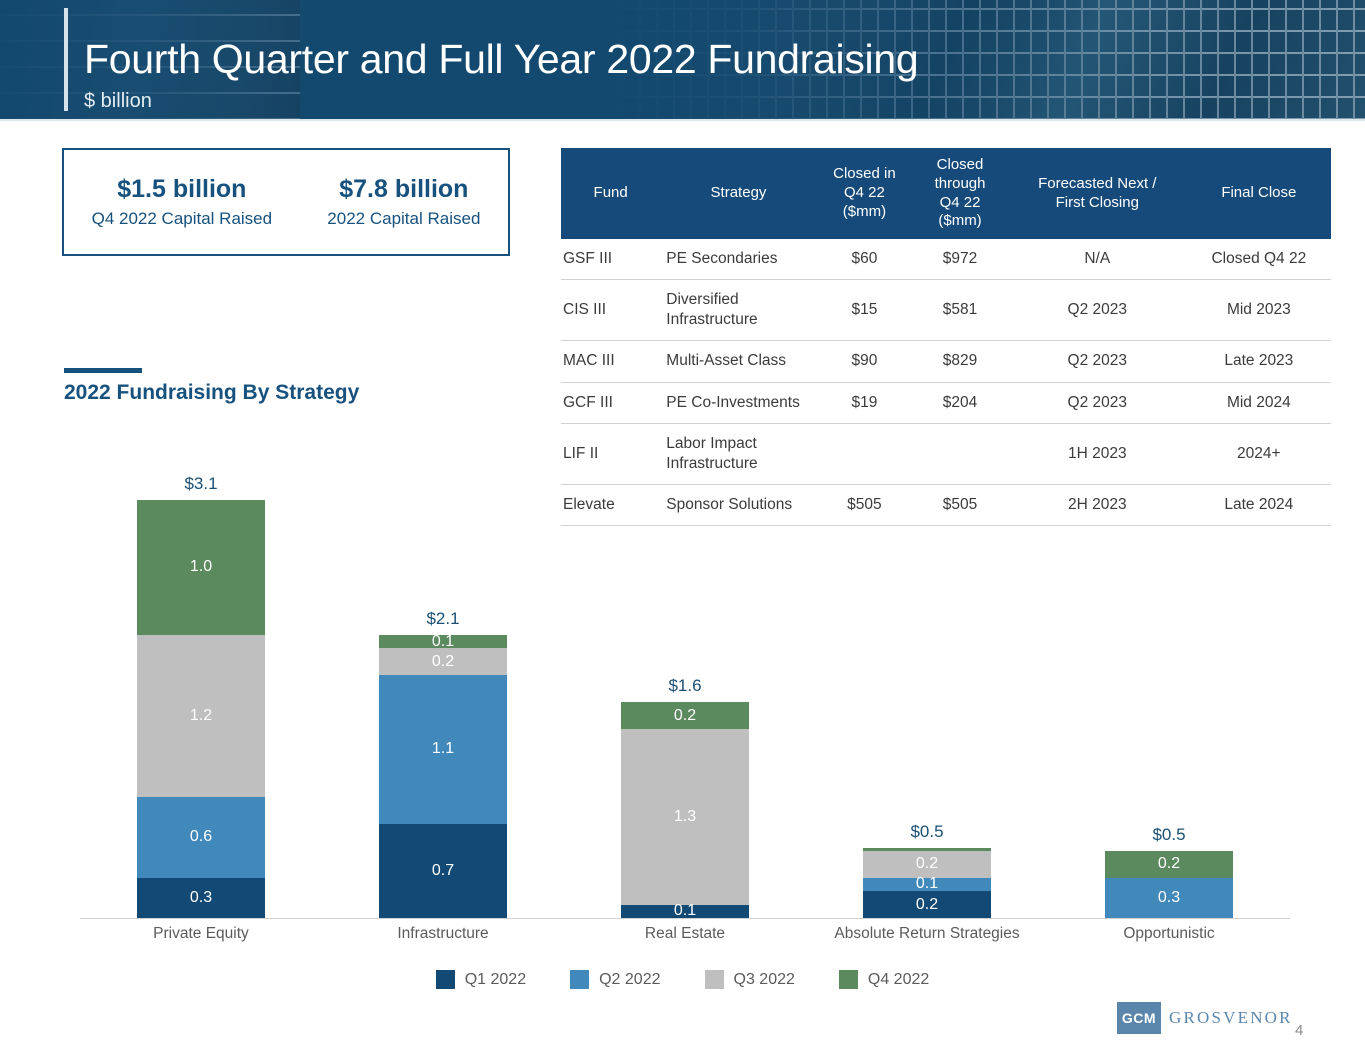 The width and height of the screenshot is (1365, 1055). Describe the element at coordinates (864, 211) in the screenshot. I see `table-header-line: ($mm)` at that location.